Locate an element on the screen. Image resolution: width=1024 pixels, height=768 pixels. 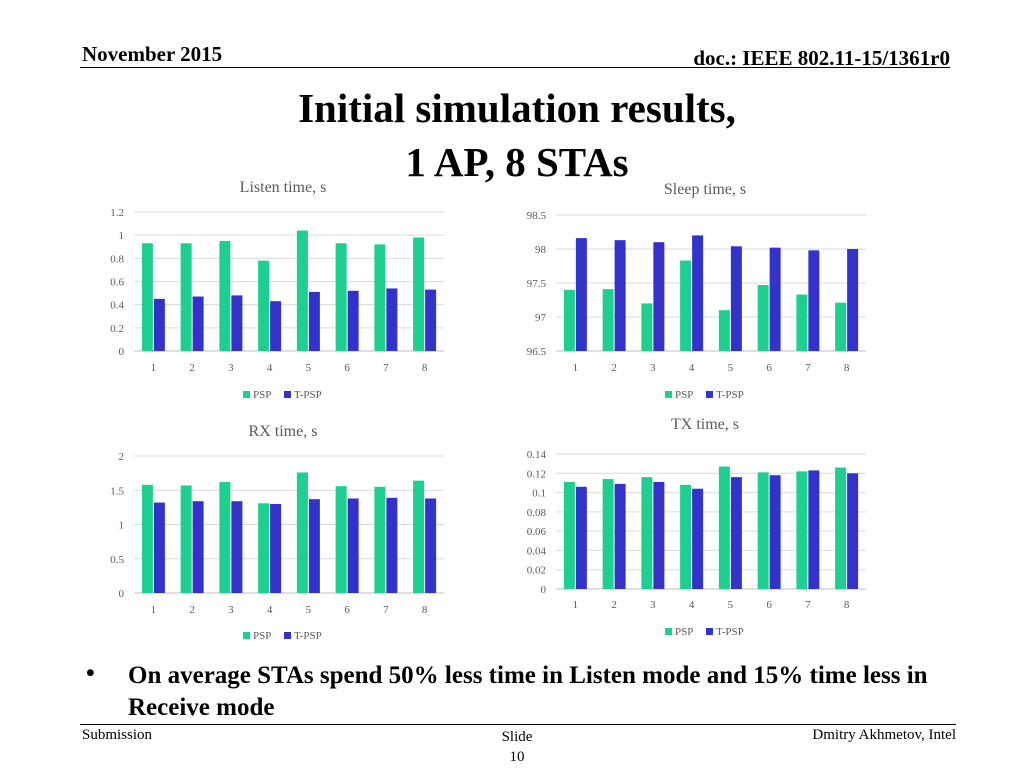
chart-title: Sleep time, s is located at coordinates (705, 189).